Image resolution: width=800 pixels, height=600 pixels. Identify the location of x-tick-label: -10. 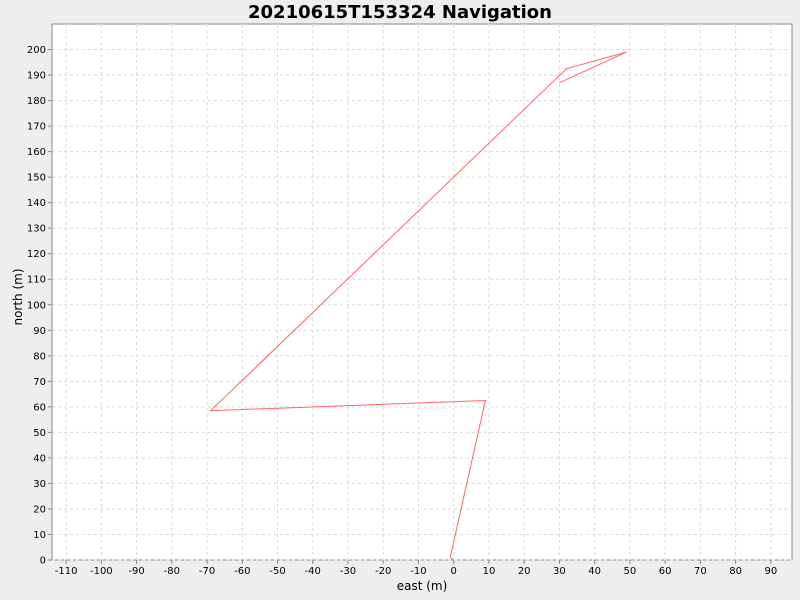
(418, 571).